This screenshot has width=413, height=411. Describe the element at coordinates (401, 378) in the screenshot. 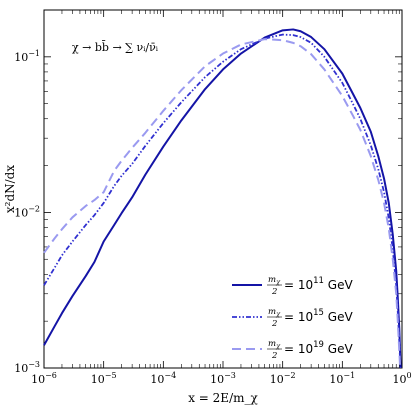

I see `x-tick-label: 10⁰` at that location.